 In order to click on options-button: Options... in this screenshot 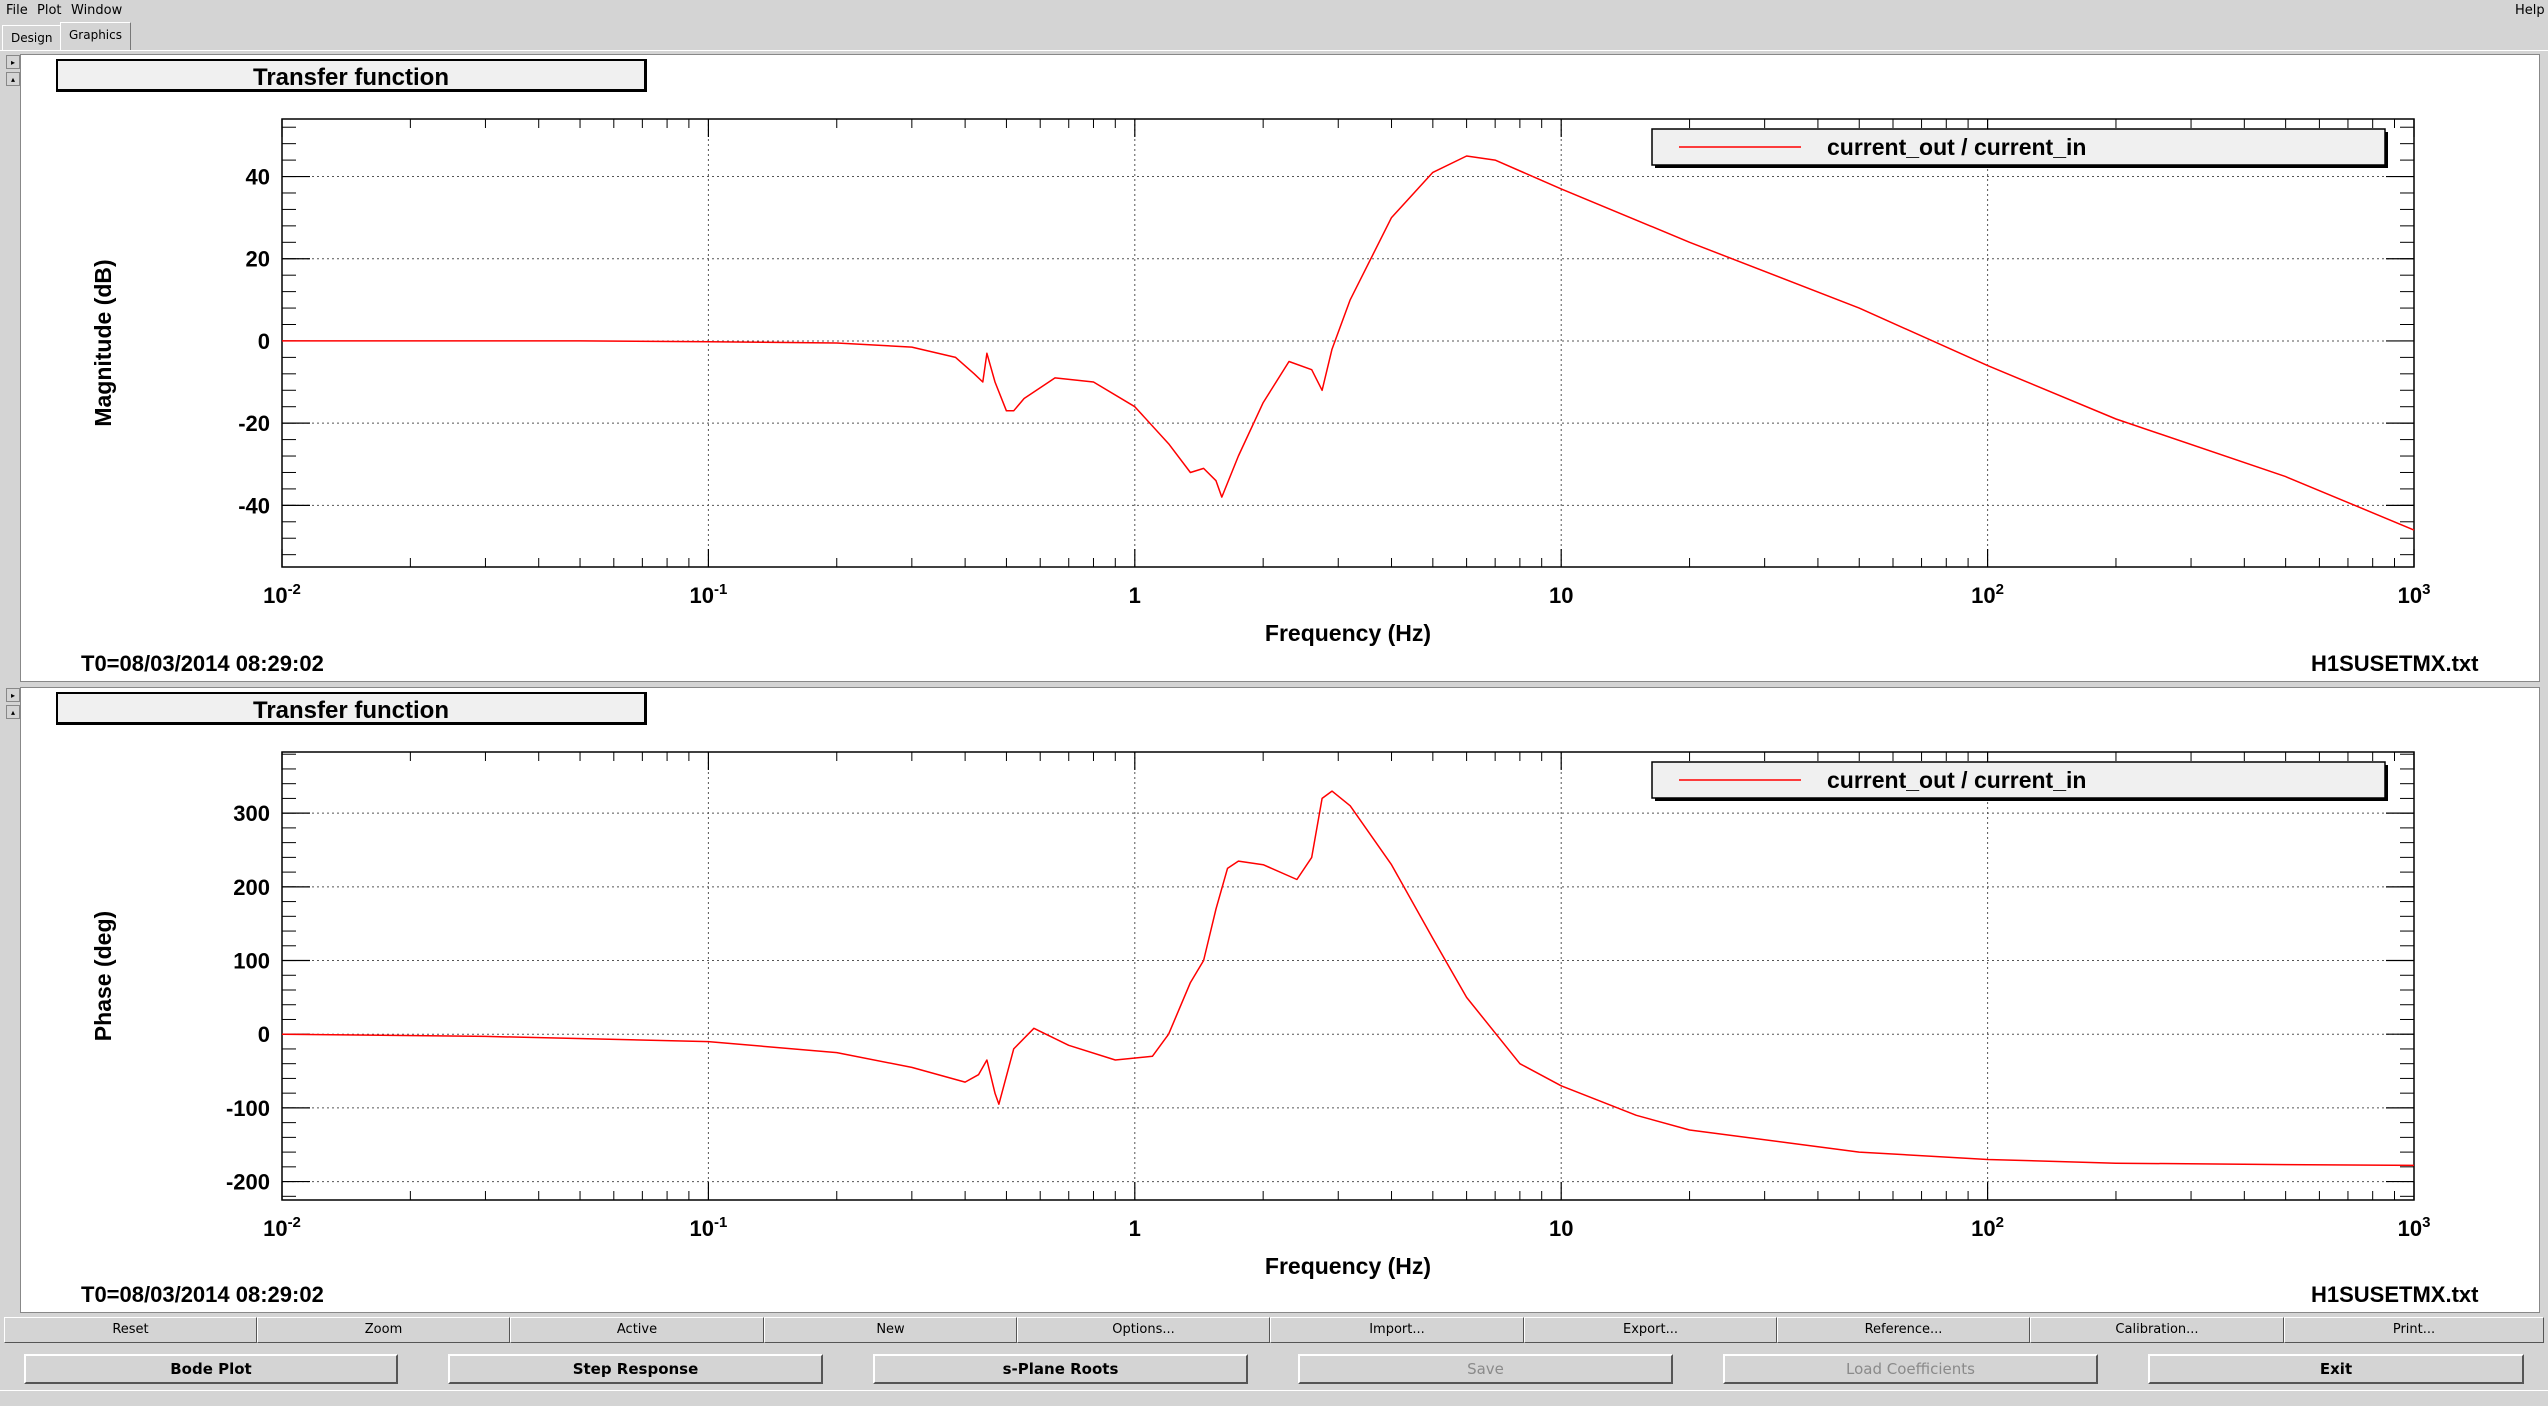, I will do `click(1143, 1330)`.